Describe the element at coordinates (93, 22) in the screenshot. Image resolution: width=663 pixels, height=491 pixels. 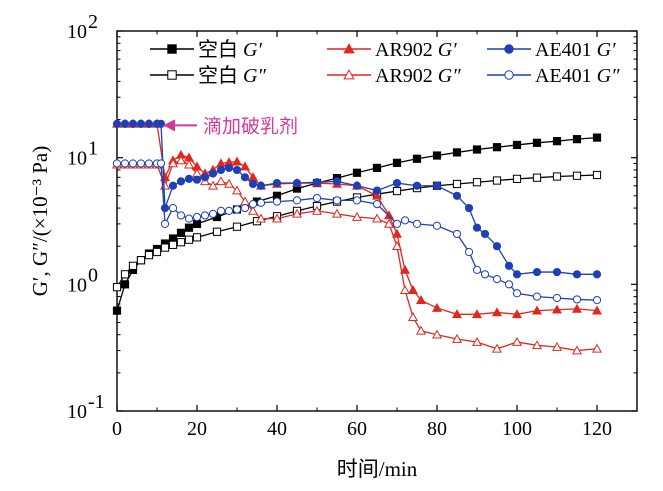
I see `y-tick-exponent: 2` at that location.